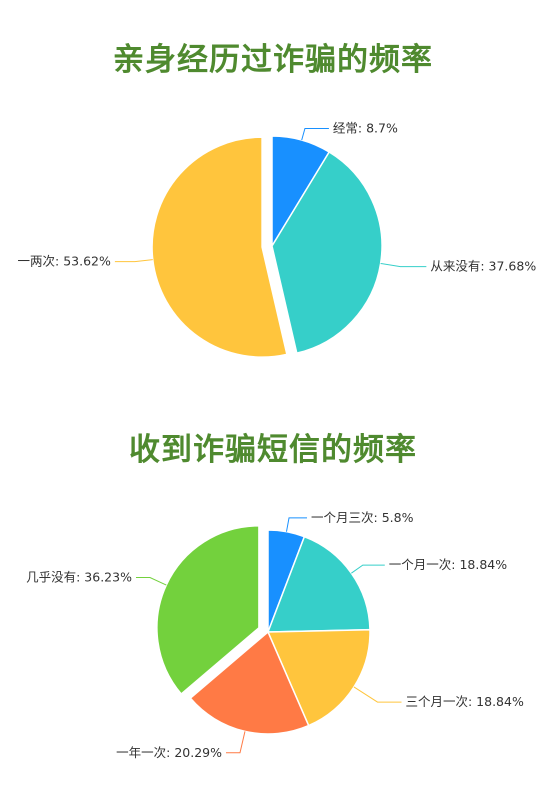  Describe the element at coordinates (448, 564) in the screenshot. I see `chart2-slice-2-label: 一个月一次: 18.84%` at that location.